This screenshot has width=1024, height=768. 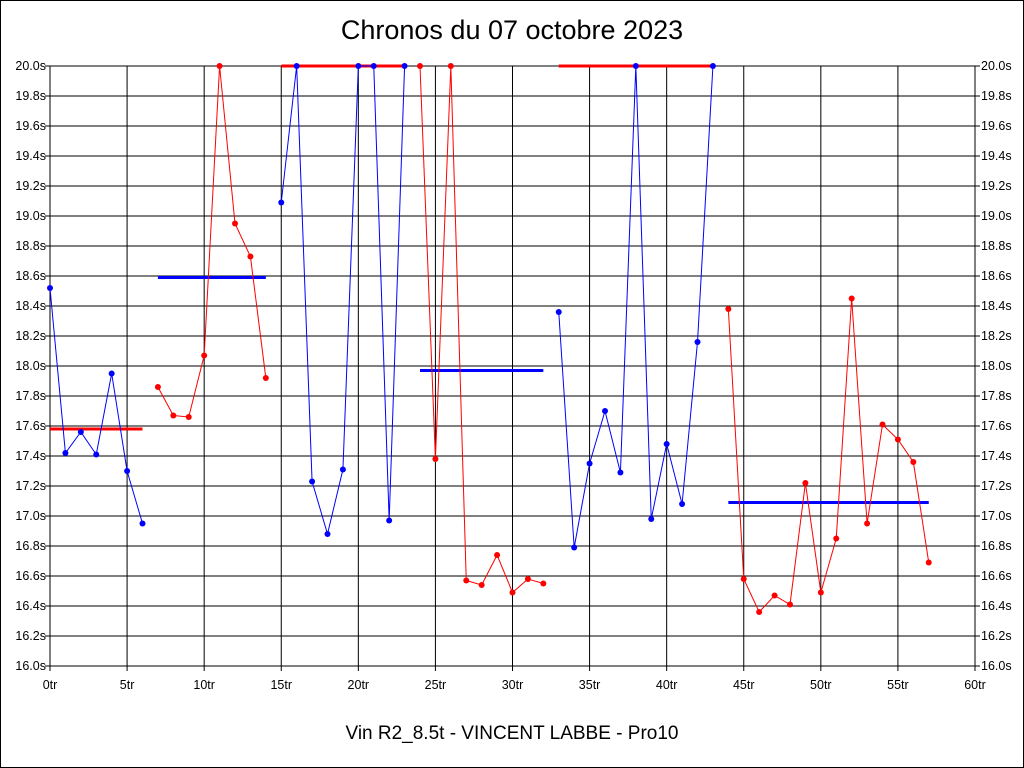 I want to click on y-tick-label-right: 19.0s, so click(x=996, y=216).